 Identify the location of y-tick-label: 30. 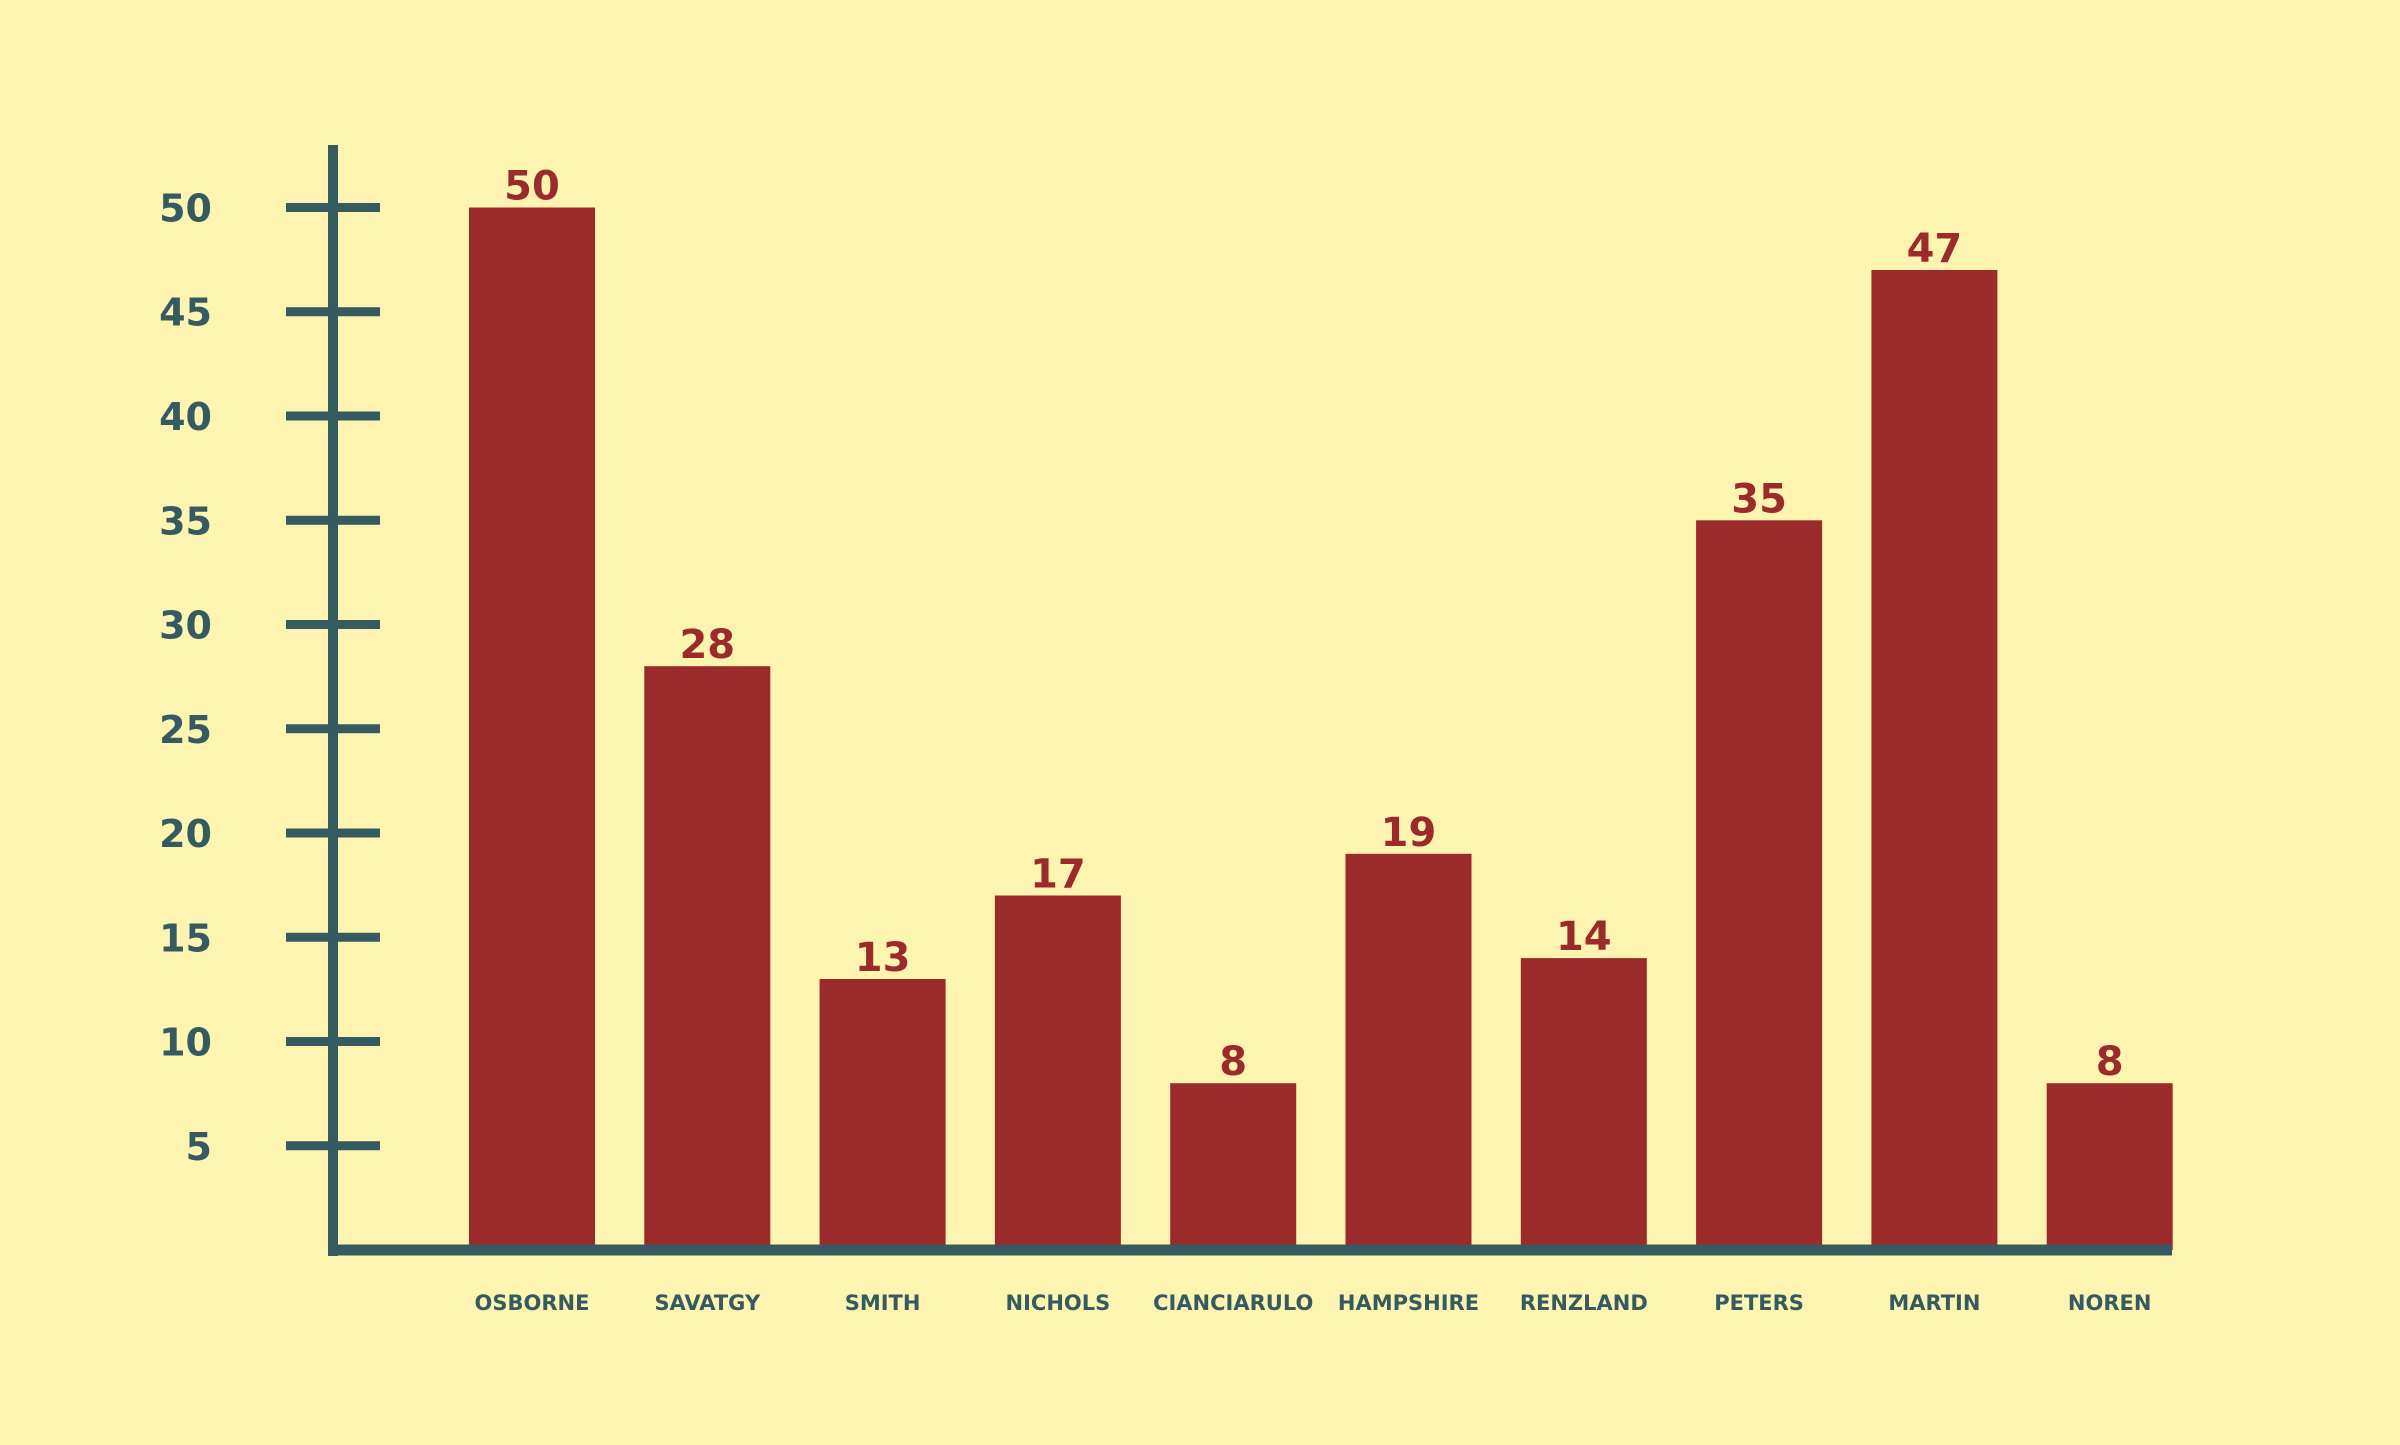
(185, 626).